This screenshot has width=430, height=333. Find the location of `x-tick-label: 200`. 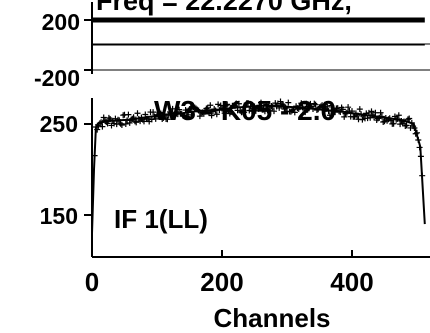

x-tick-label: 200 is located at coordinates (221, 282).